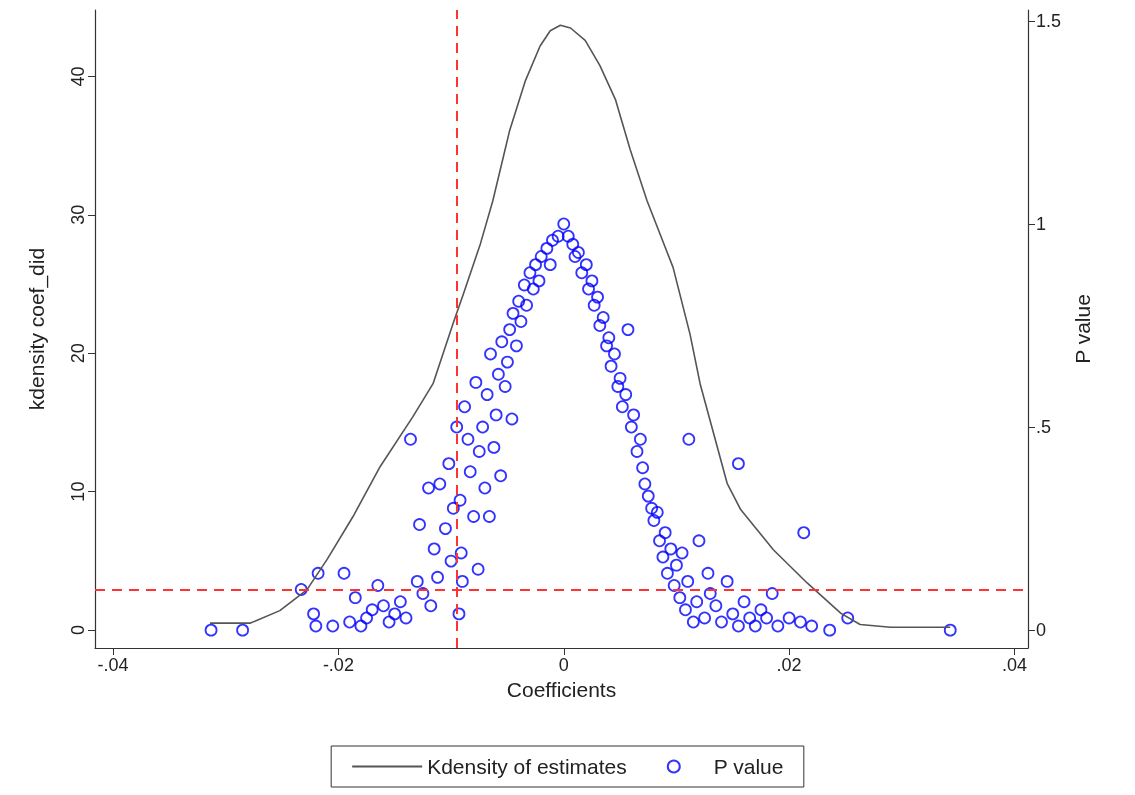 The width and height of the screenshot is (1135, 795). Describe the element at coordinates (748, 766) in the screenshot. I see `legend-label: P value` at that location.